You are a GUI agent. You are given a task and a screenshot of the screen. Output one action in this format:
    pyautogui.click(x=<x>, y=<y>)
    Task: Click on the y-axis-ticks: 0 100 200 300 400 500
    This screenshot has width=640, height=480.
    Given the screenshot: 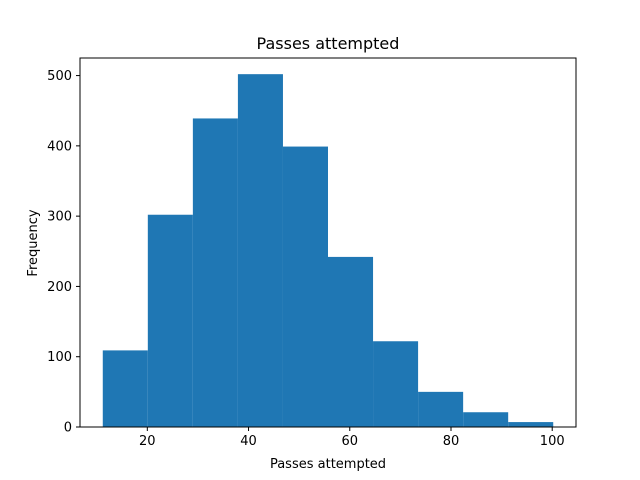 What is the action you would take?
    pyautogui.click(x=63, y=252)
    